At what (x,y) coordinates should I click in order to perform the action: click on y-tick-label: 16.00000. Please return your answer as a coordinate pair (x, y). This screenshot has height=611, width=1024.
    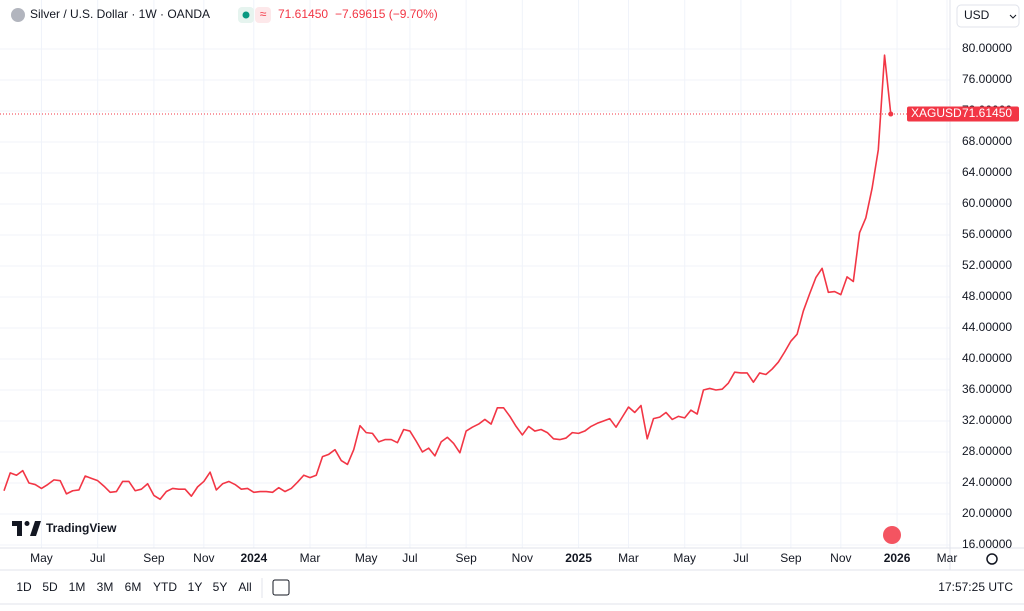
    Looking at the image, I should click on (987, 544).